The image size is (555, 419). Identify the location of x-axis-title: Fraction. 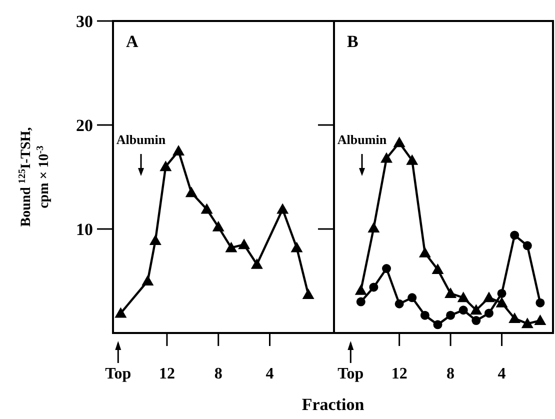
(333, 404).